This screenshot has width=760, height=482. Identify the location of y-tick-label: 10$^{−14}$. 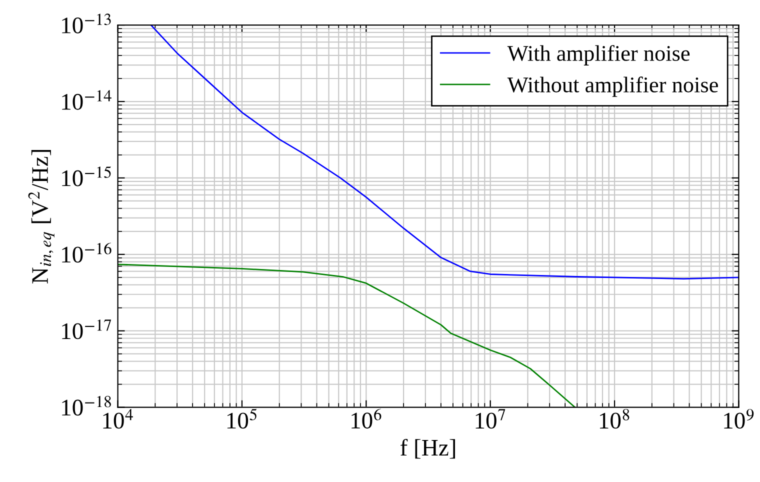
(87, 100).